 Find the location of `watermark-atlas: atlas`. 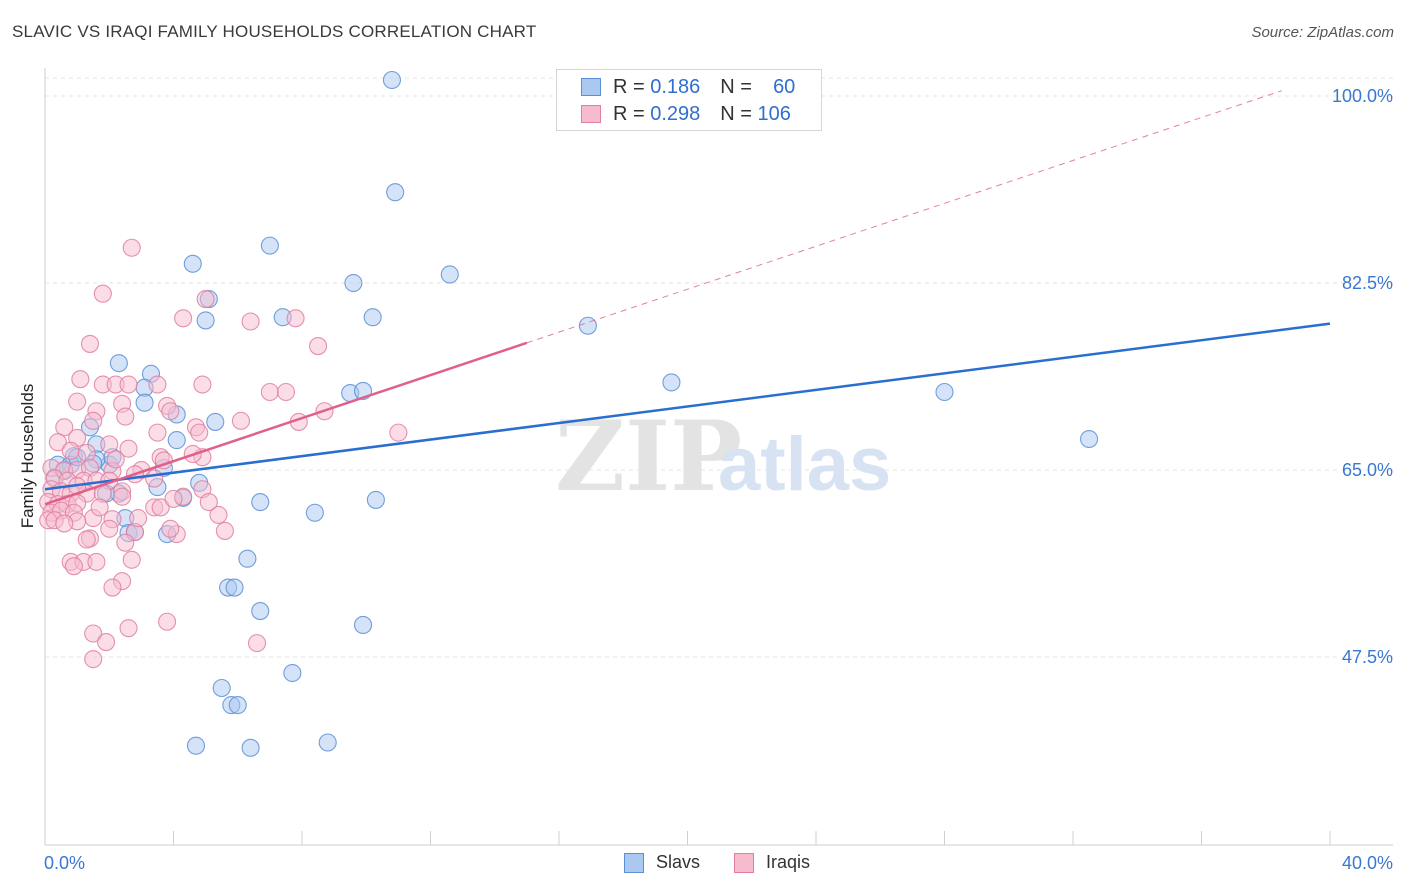

watermark-atlas: atlas is located at coordinates (804, 464).